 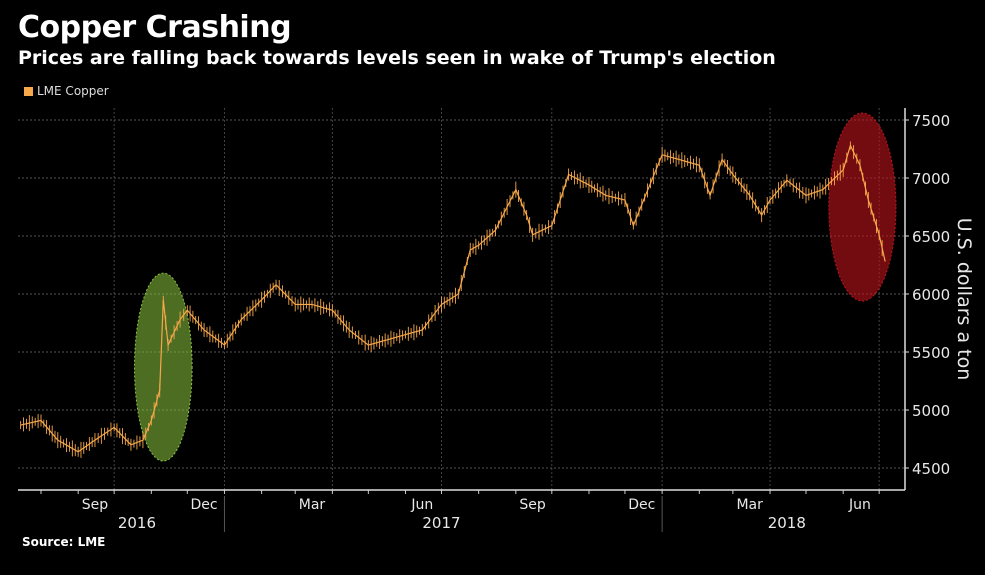 What do you see at coordinates (931, 411) in the screenshot?
I see `y-tick-label: 5000` at bounding box center [931, 411].